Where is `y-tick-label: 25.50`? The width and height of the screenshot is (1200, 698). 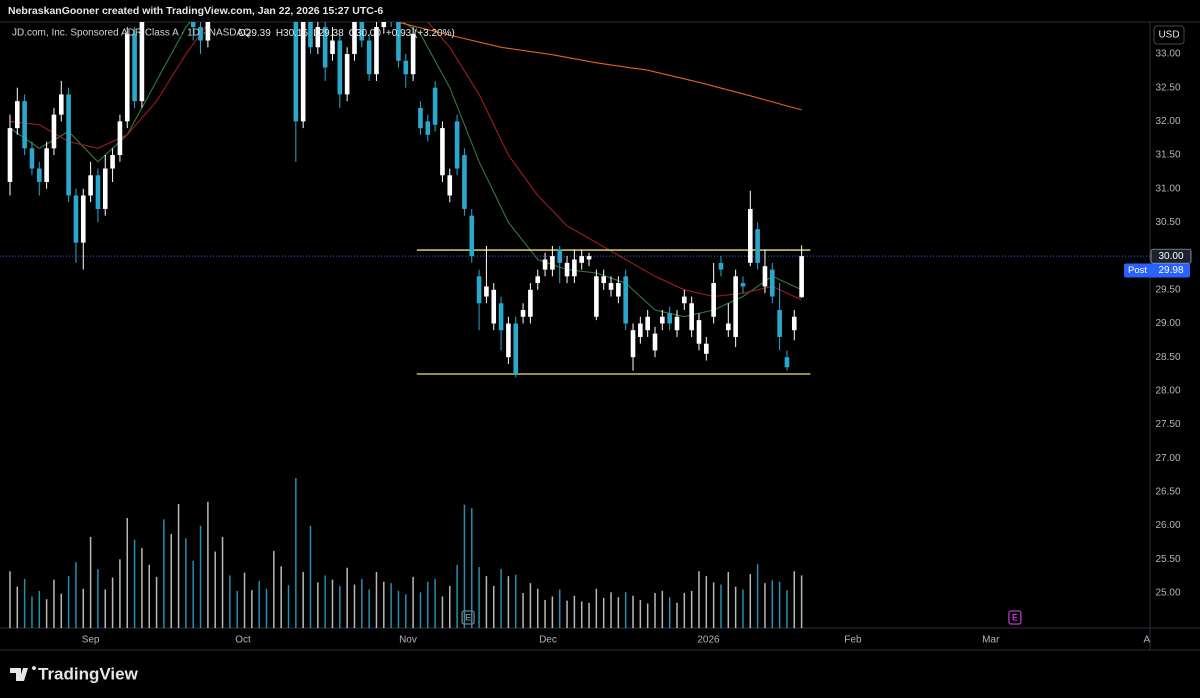 y-tick-label: 25.50 is located at coordinates (1167, 559).